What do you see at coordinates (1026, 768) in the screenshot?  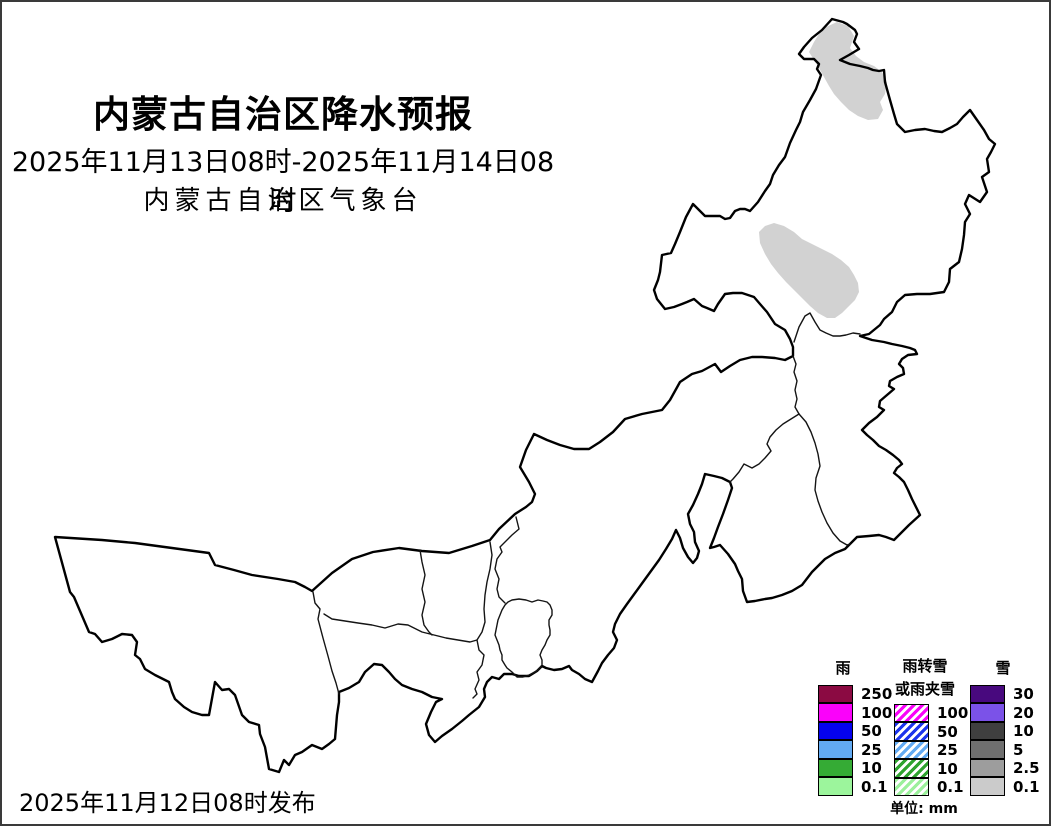 I see `legend-value: 2.5` at bounding box center [1026, 768].